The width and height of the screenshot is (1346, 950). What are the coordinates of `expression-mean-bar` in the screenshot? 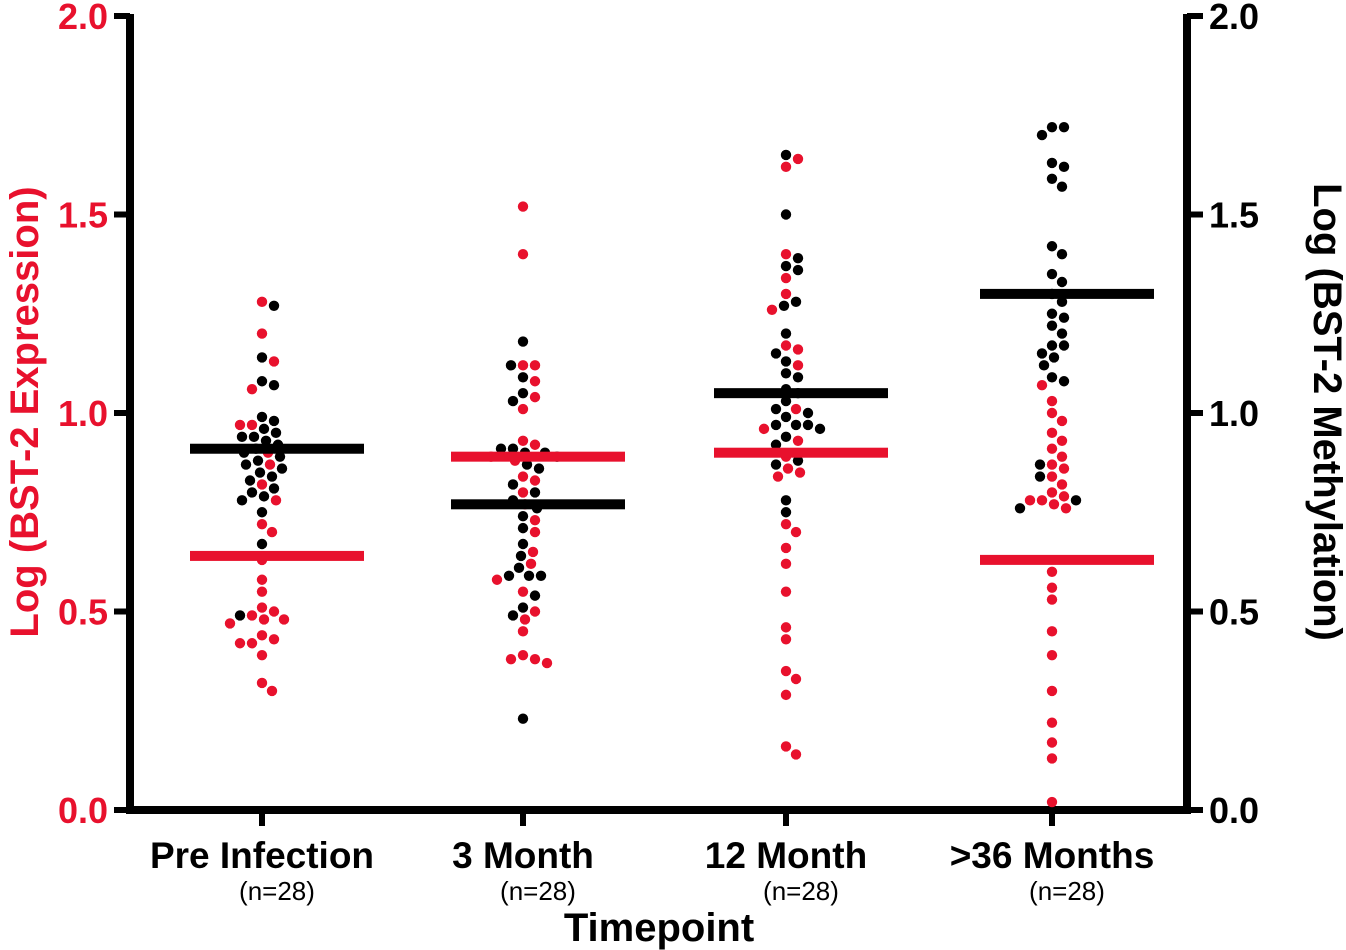 It's located at (538, 456).